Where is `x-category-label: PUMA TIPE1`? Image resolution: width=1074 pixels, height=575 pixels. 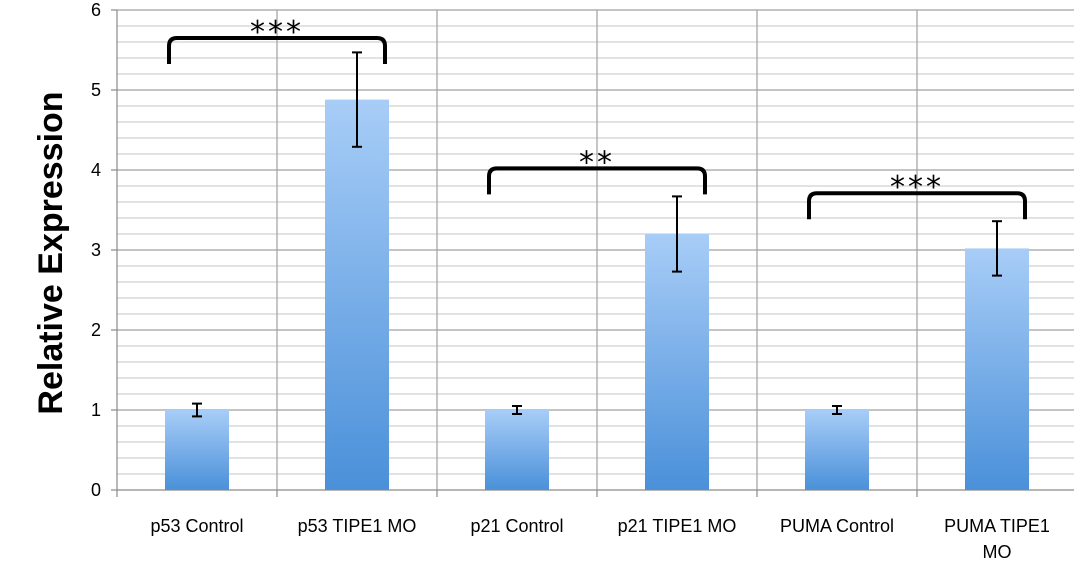 x-category-label: PUMA TIPE1 is located at coordinates (997, 526).